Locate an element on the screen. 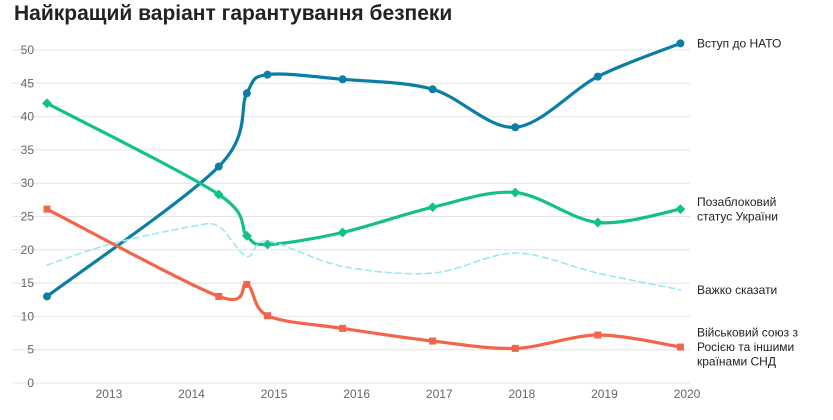 This screenshot has width=833, height=420. x-tick-label-2019: 2019 is located at coordinates (604, 394).